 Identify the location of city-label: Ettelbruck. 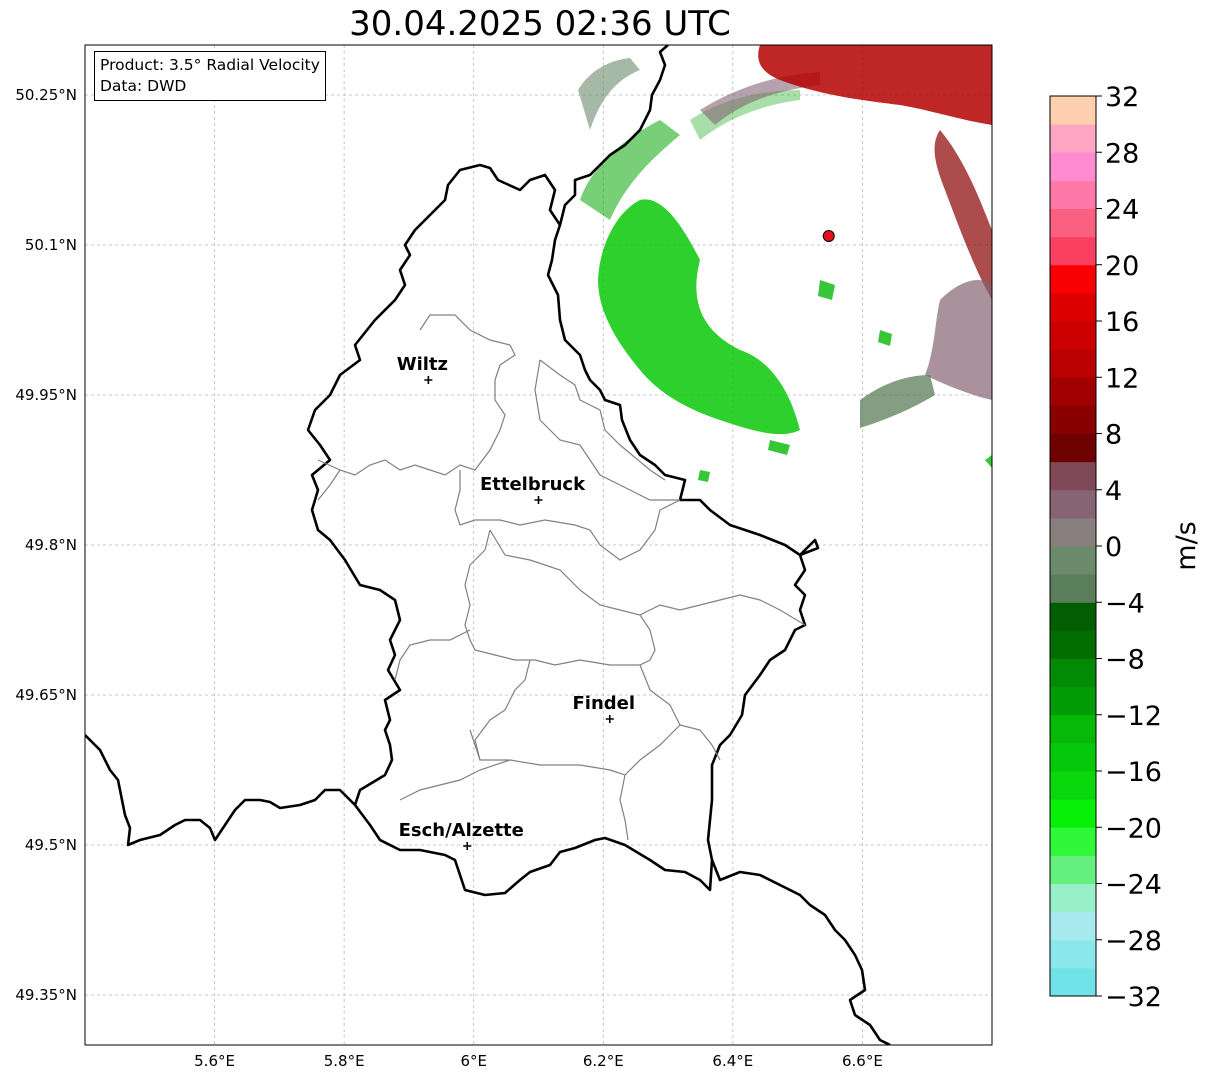
(533, 484).